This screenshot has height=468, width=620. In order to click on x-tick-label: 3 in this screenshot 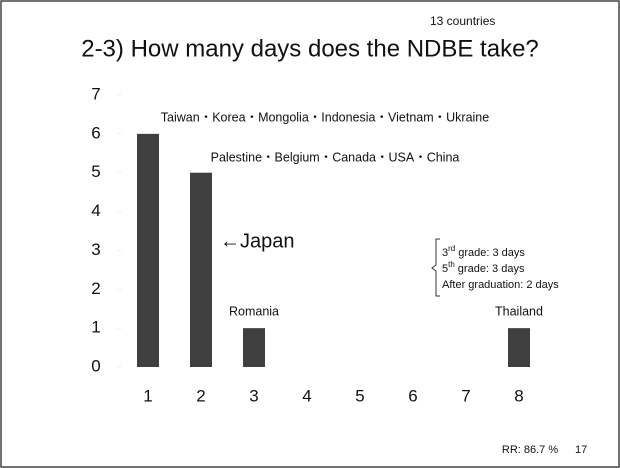, I will do `click(253, 395)`.